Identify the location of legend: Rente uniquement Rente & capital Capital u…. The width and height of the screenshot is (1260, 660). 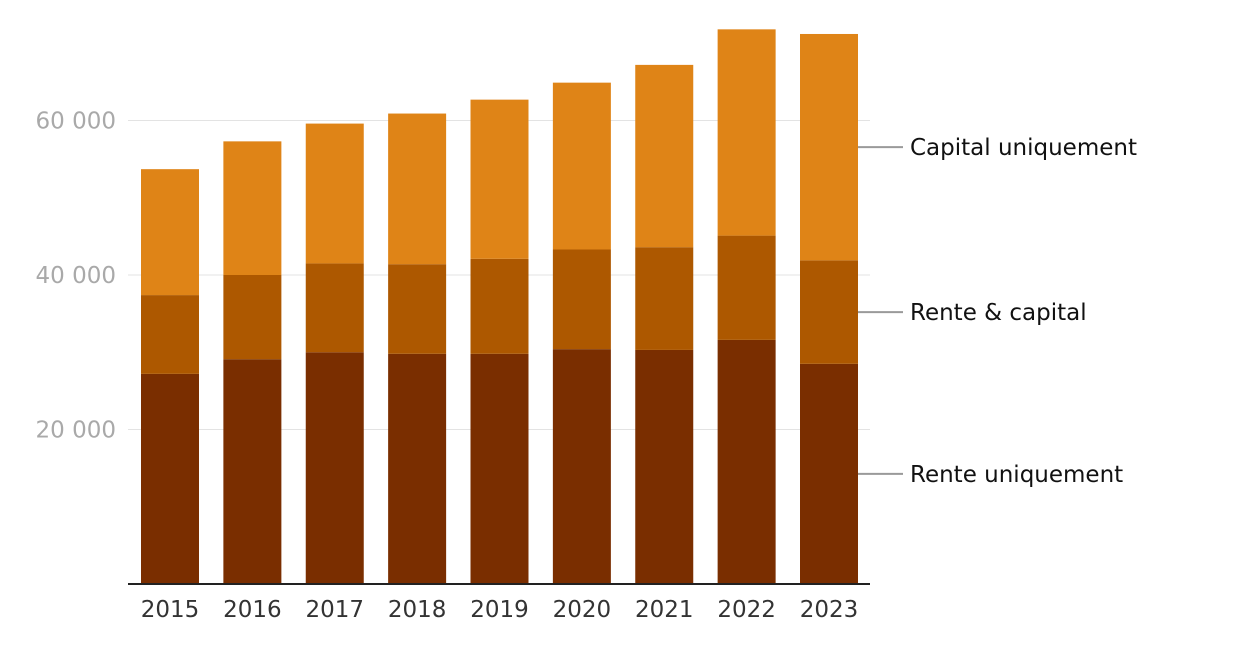
(997, 311).